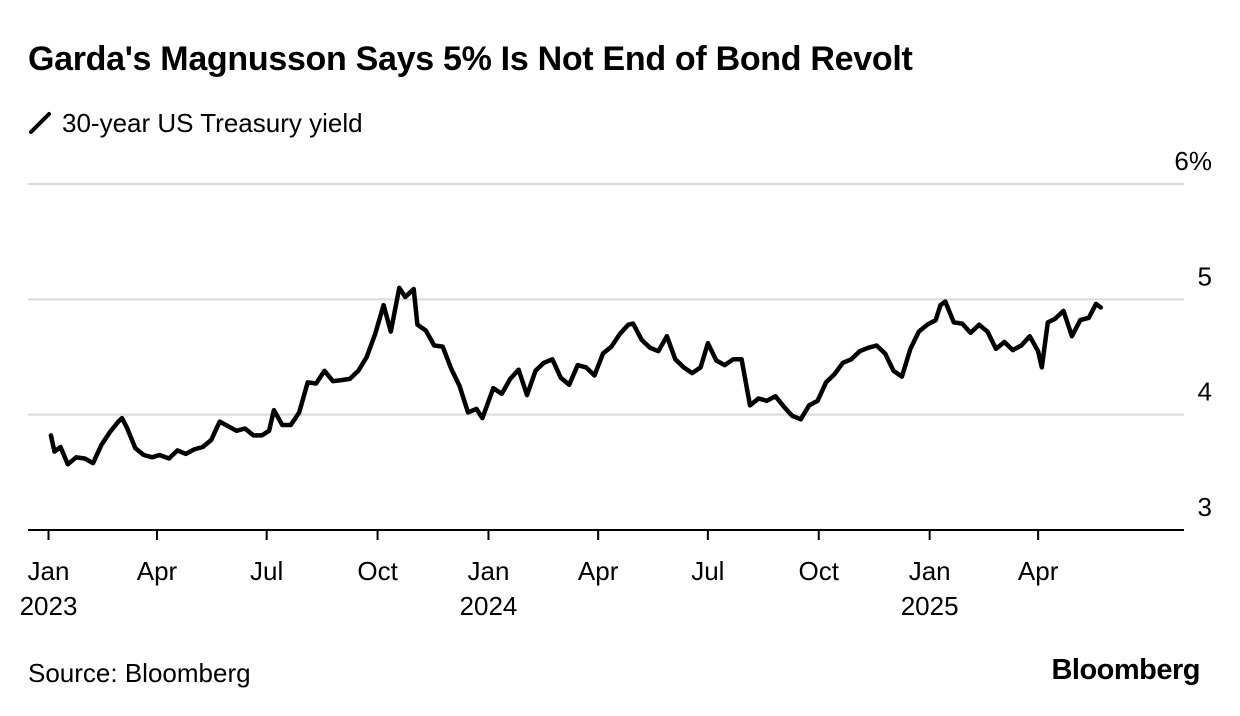 The image size is (1240, 716). Describe the element at coordinates (930, 606) in the screenshot. I see `x-tick-year-label: 2025` at that location.